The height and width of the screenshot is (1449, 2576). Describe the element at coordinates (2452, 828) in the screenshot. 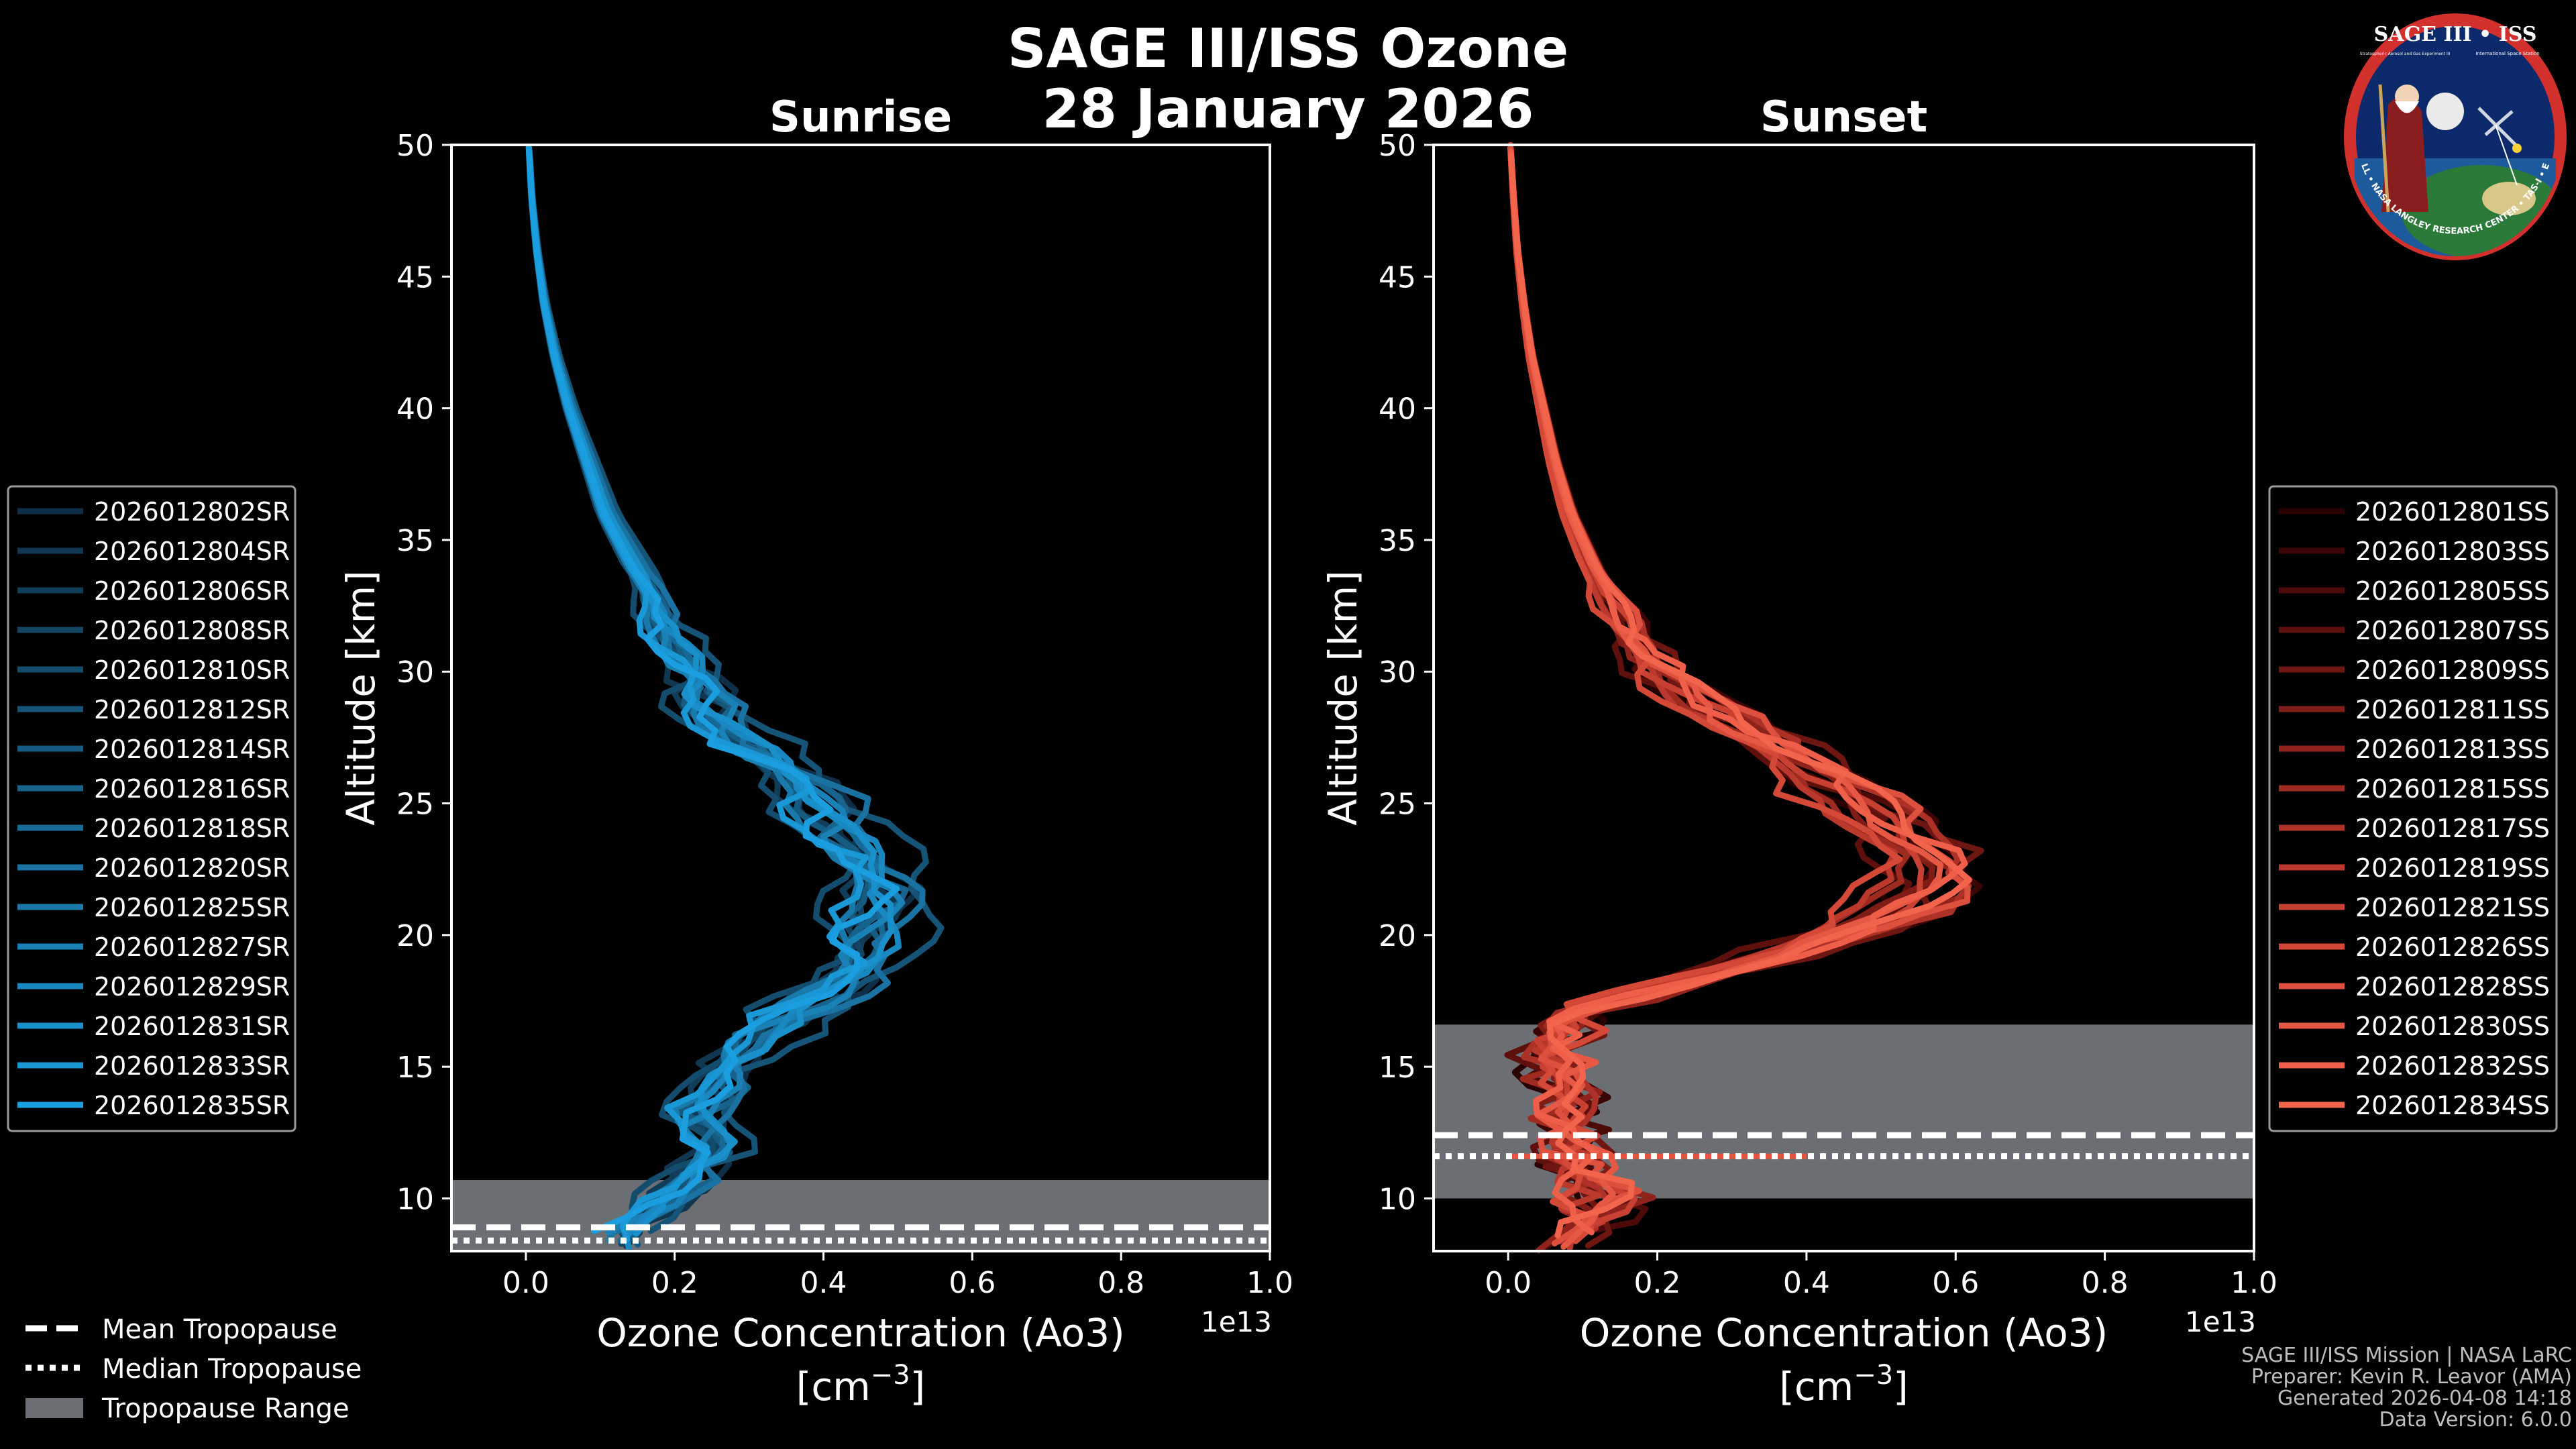

I see `legend-label: 2026012817SS` at that location.